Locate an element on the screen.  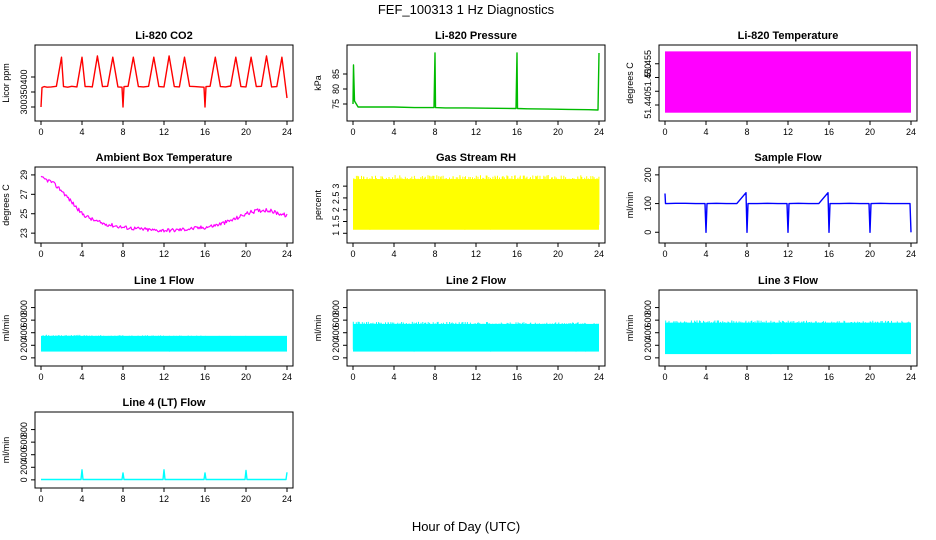
figure-xlabel: Hour of Day (UTC) is located at coordinates (466, 526).